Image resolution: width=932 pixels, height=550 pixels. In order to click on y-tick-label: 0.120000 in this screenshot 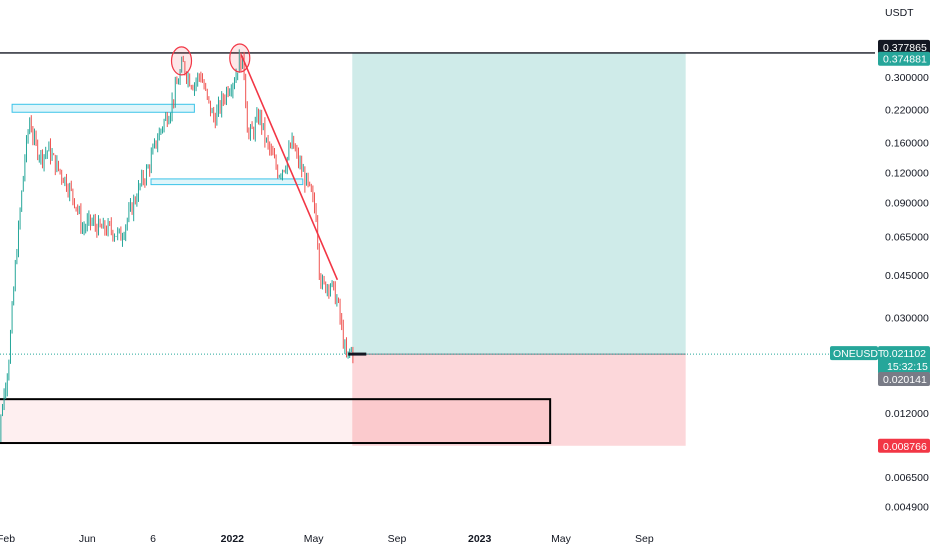, I will do `click(907, 174)`.